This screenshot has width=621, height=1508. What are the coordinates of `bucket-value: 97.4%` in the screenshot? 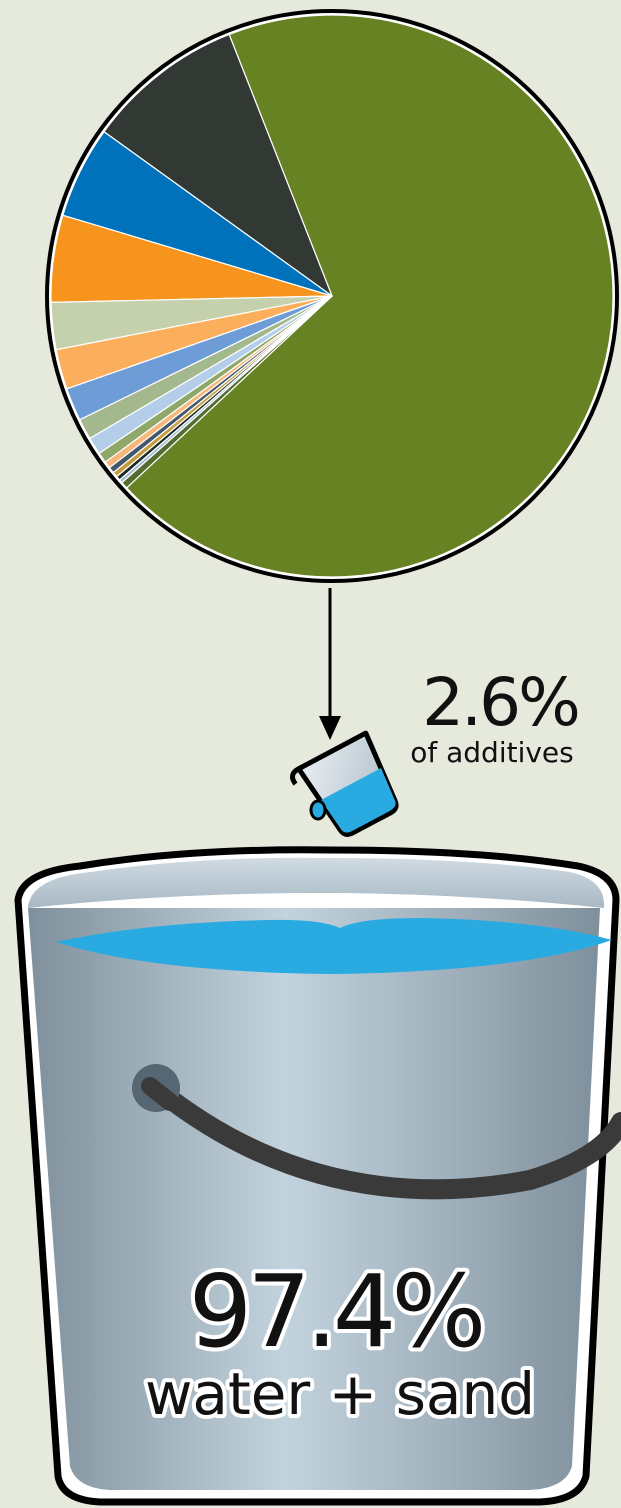 It's located at (335, 1311).